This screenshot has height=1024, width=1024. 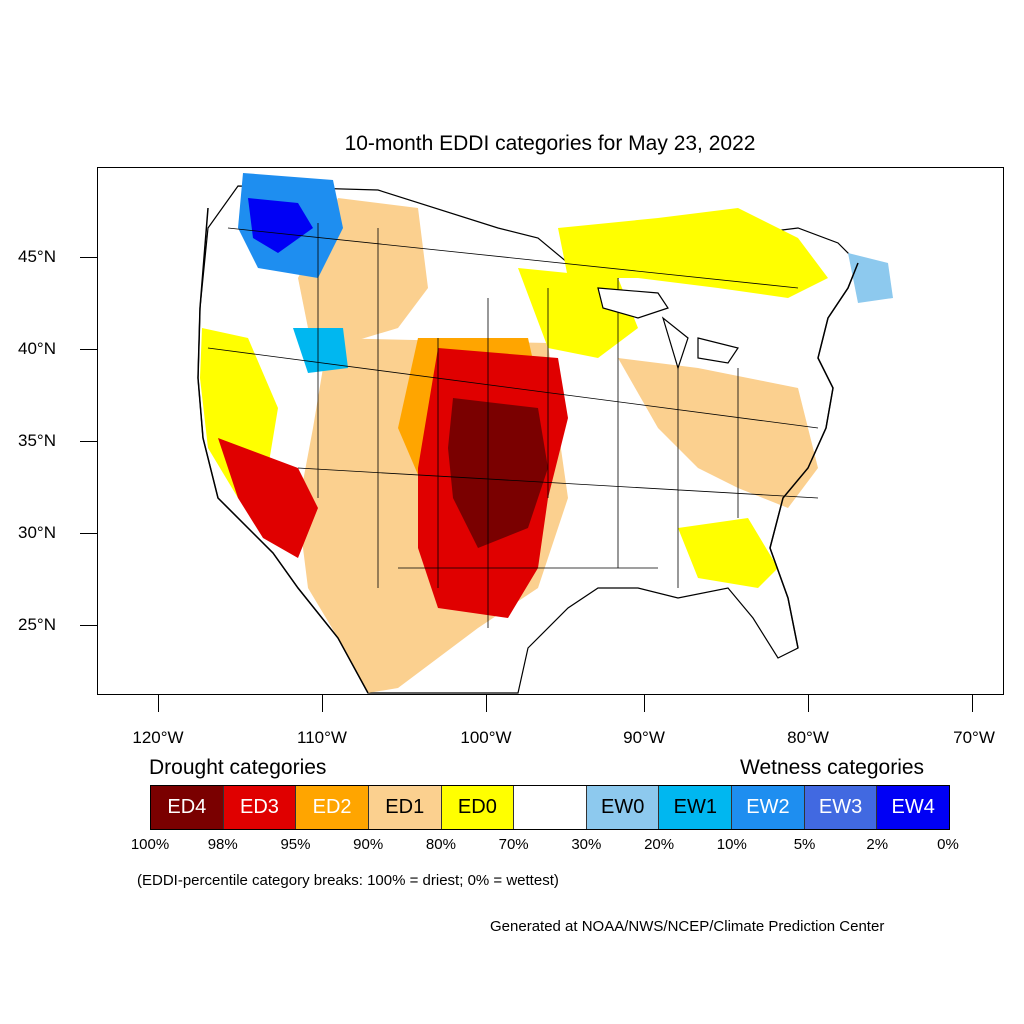 I want to click on legend-percent-label: 2%, so click(x=877, y=844).